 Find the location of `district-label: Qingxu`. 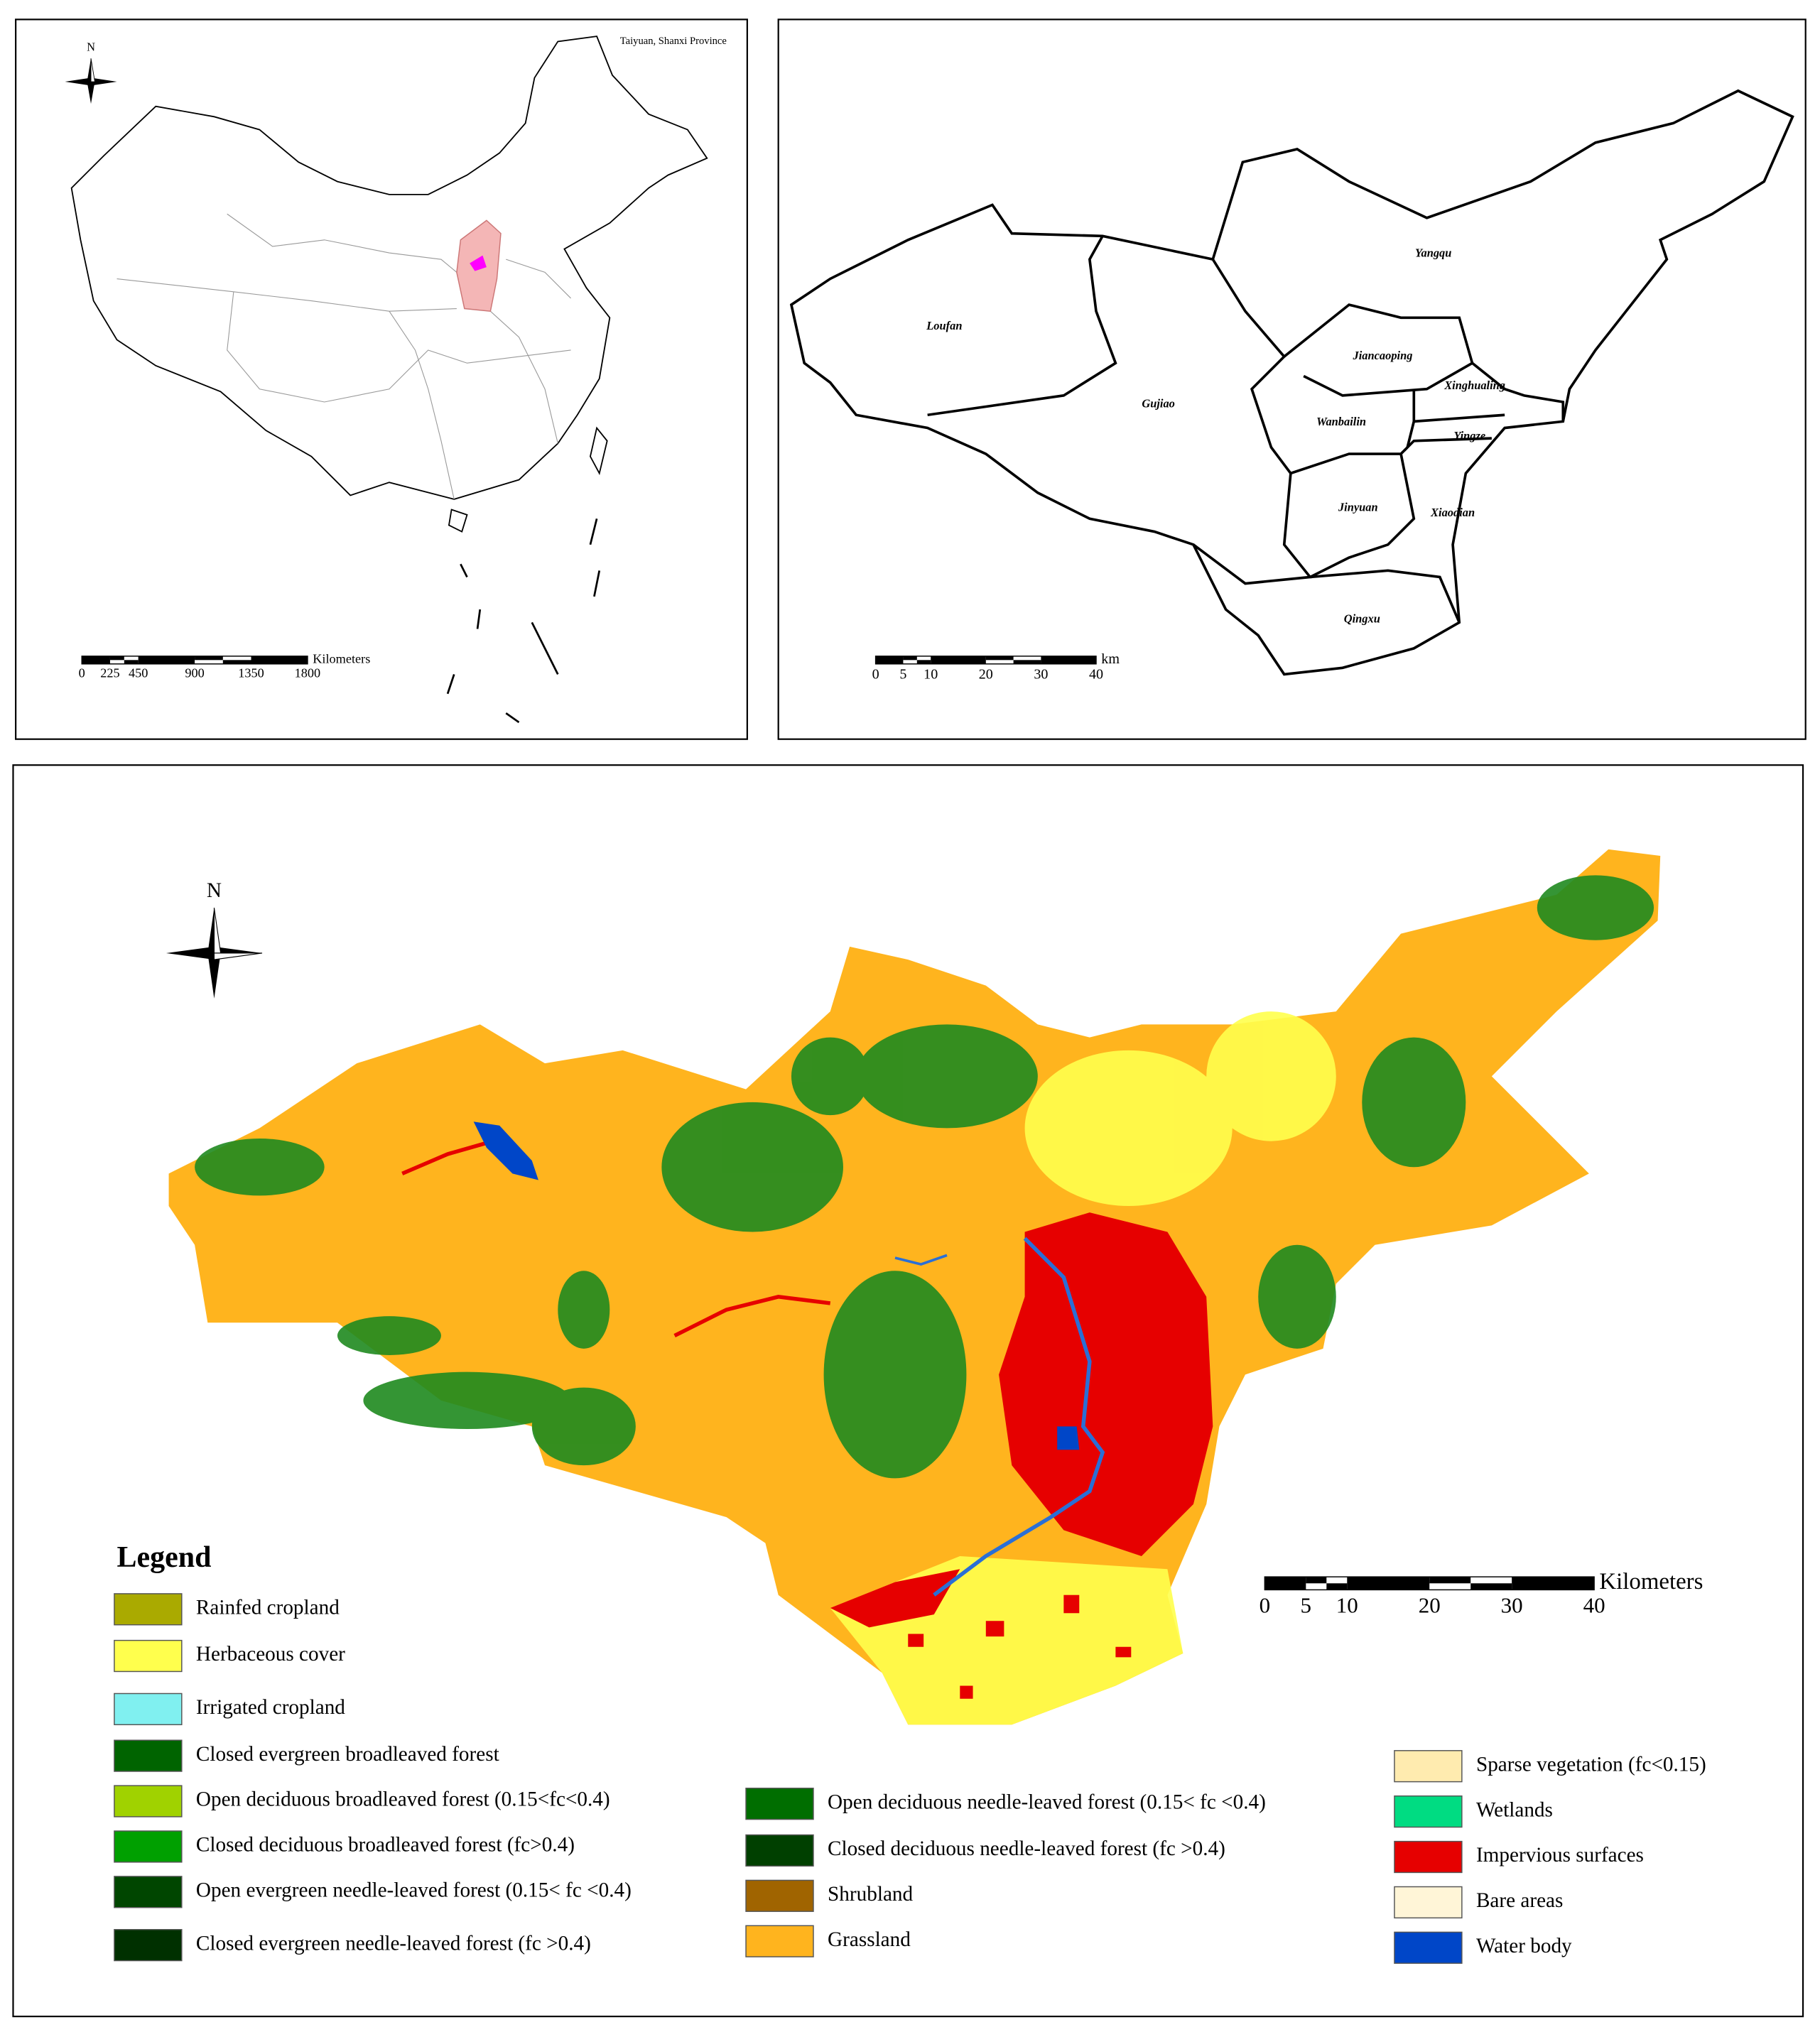

district-label: Qingxu is located at coordinates (1362, 618).